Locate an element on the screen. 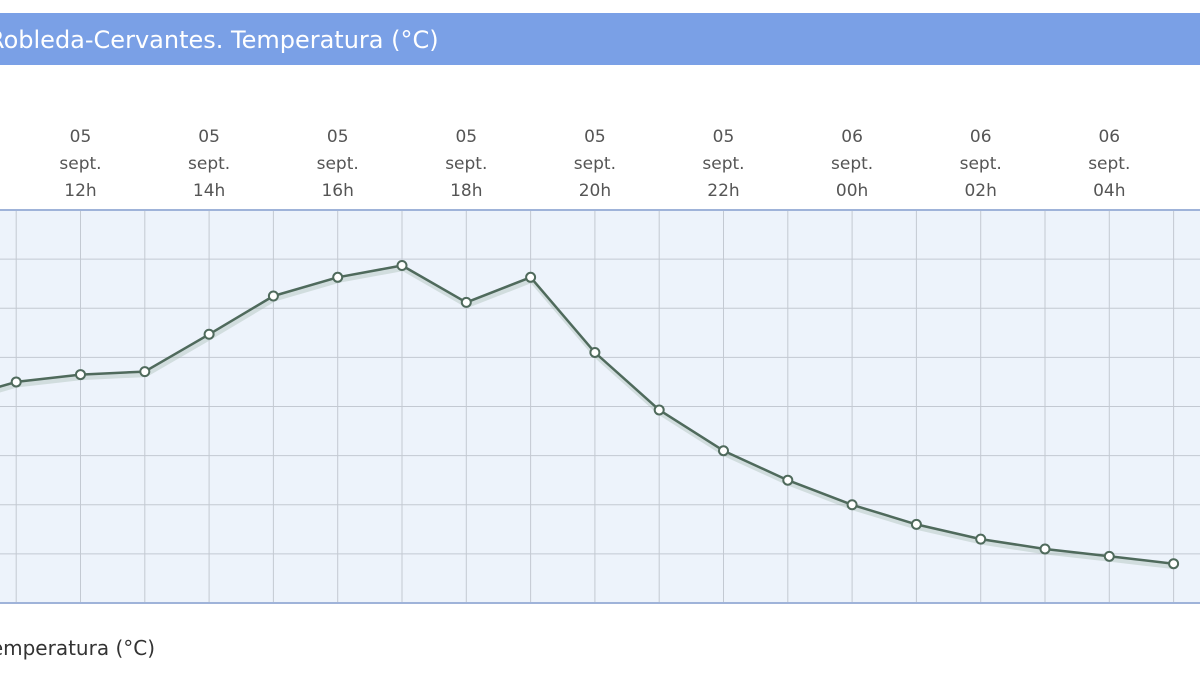 The width and height of the screenshot is (1200, 675). legend-label: Temperatura (°C) is located at coordinates (78, 648).